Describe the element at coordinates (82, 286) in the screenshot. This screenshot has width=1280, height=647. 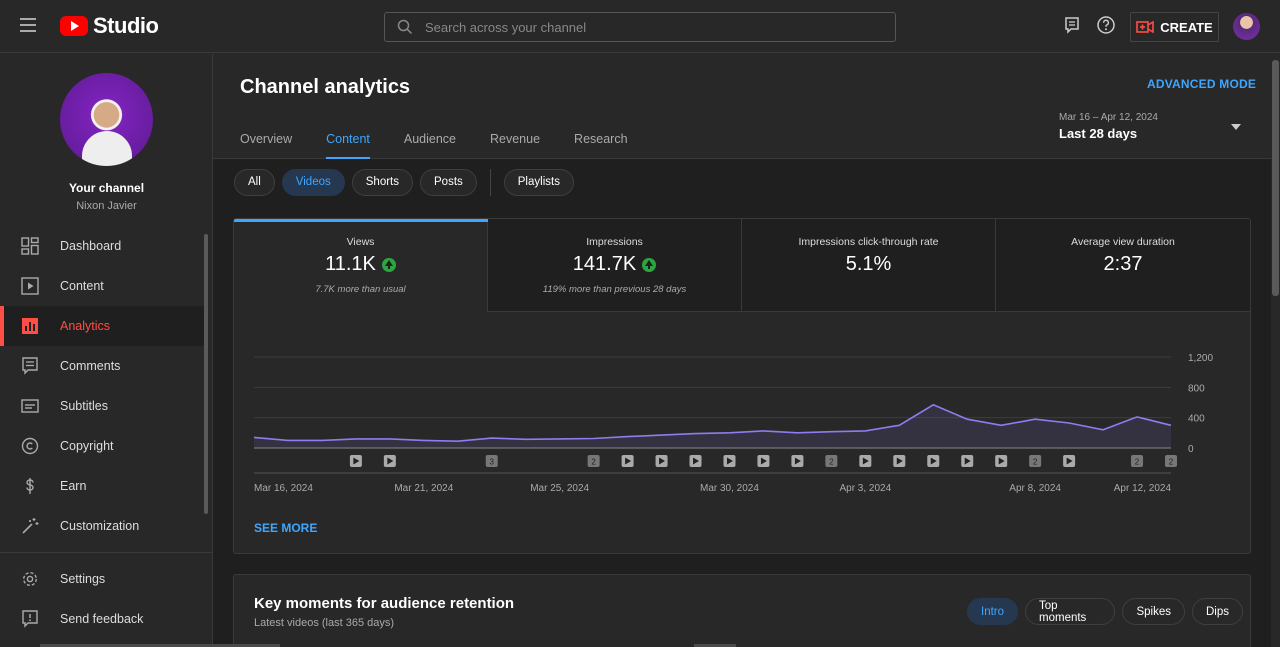
I see `sidebar-item-label: Content` at that location.